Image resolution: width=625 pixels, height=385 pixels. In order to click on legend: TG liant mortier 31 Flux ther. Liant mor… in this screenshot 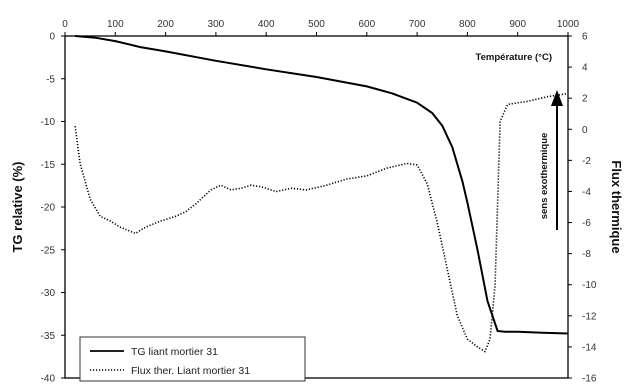, I will do `click(192, 359)`.